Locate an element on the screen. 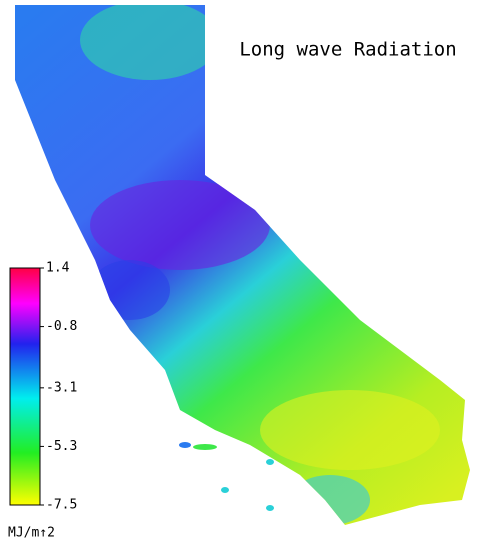 The width and height of the screenshot is (500, 550). colorbar-tick-label: -5.3 is located at coordinates (61, 446).